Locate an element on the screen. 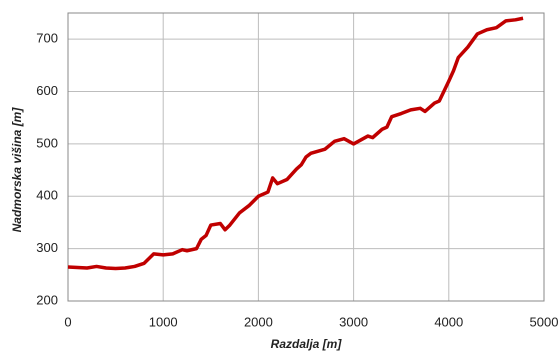 The image size is (558, 354). x-tick-label: 4000 is located at coordinates (448, 321).